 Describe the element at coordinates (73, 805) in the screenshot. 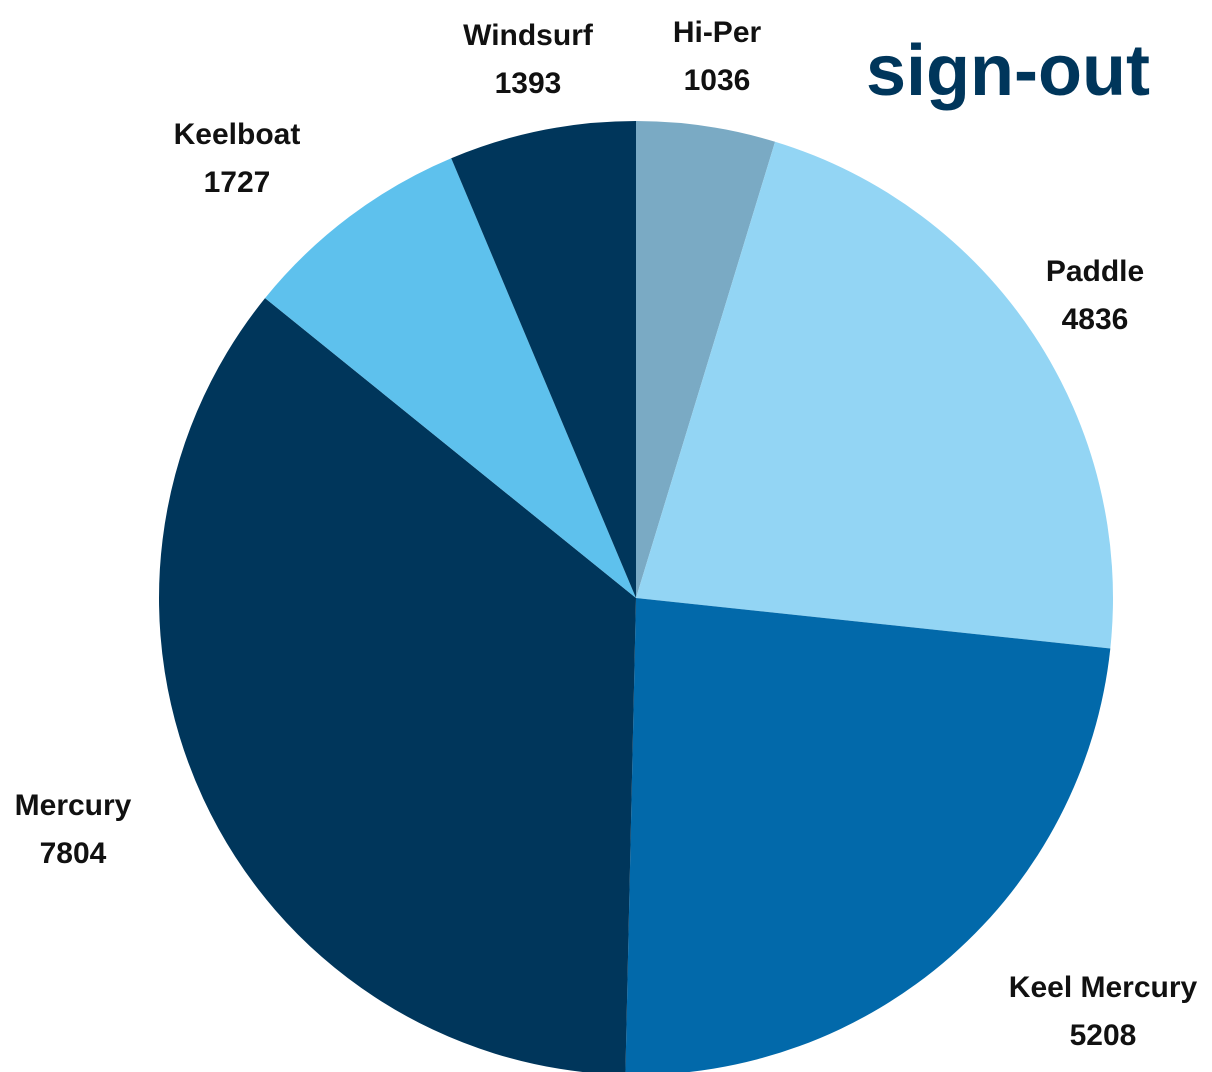

I see `slice-label: Mercury` at that location.